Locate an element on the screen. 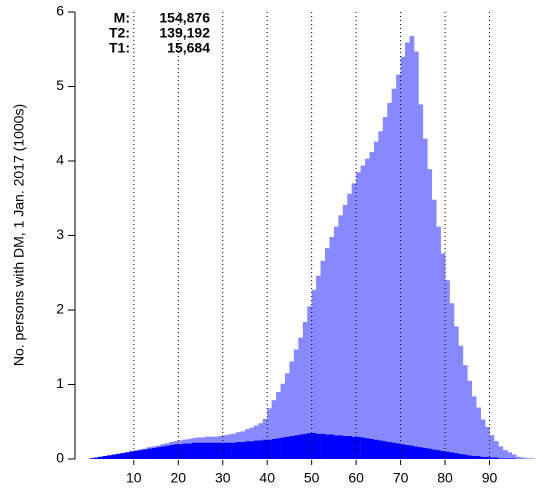 The width and height of the screenshot is (536, 491). x-tick-label: 20 is located at coordinates (178, 478).